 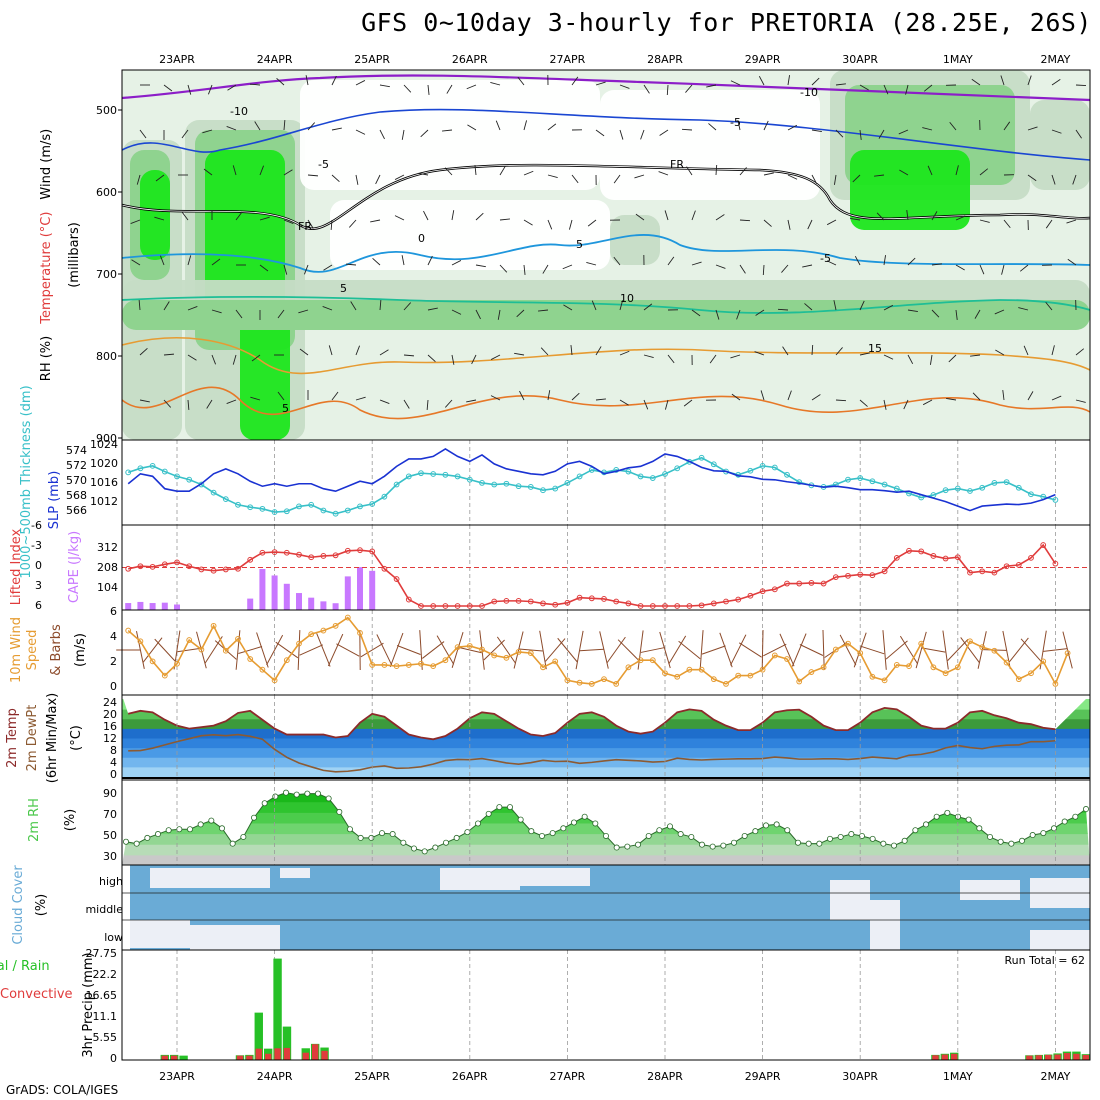 I want to click on cape-label: CAPE (J/kg), so click(x=74, y=567).